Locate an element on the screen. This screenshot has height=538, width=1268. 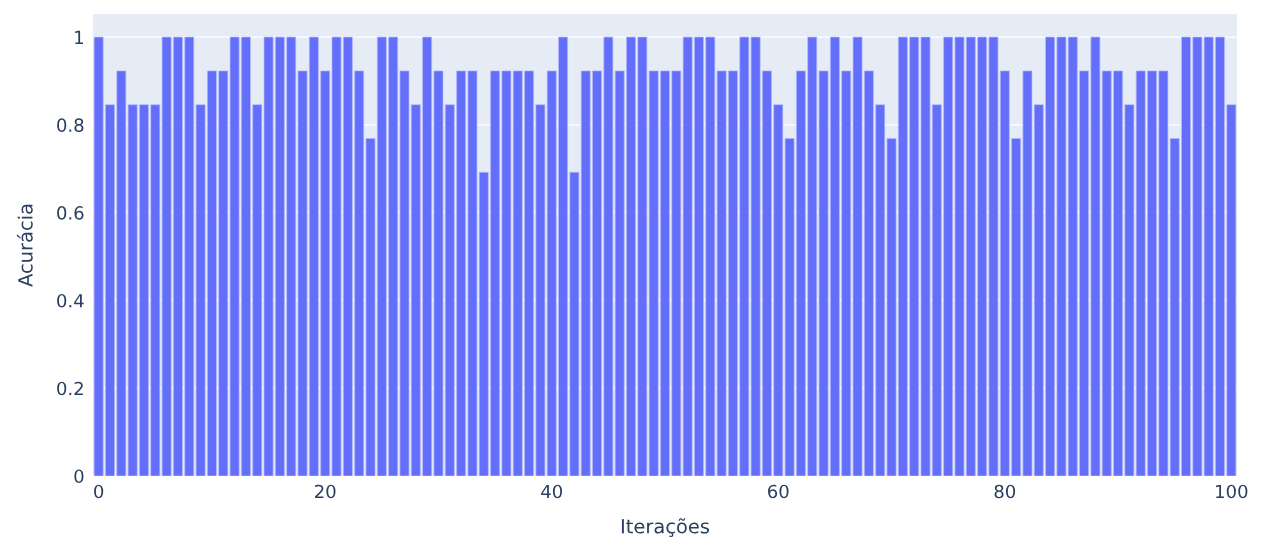
y-tick-label: 0.4 is located at coordinates (70, 300).